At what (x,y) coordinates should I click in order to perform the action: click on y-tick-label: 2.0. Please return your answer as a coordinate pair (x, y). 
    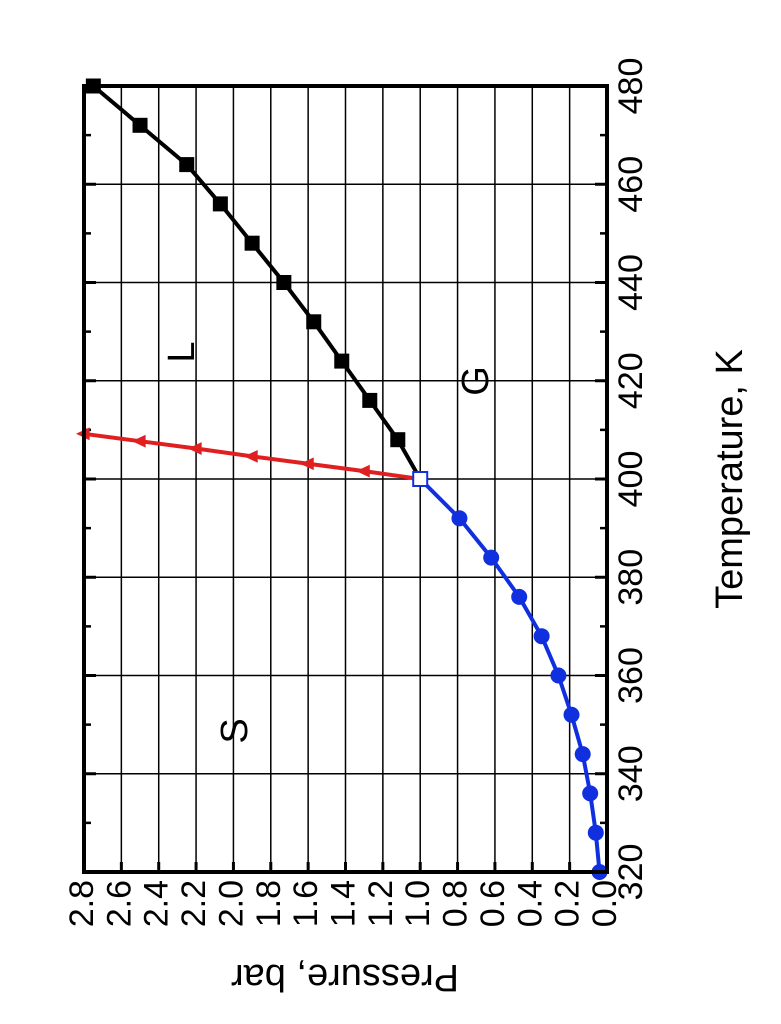
    Looking at the image, I should click on (231, 903).